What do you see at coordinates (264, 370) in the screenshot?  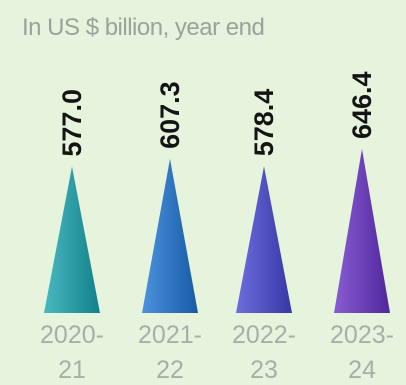 I see `tick-label-2-line2: 23` at bounding box center [264, 370].